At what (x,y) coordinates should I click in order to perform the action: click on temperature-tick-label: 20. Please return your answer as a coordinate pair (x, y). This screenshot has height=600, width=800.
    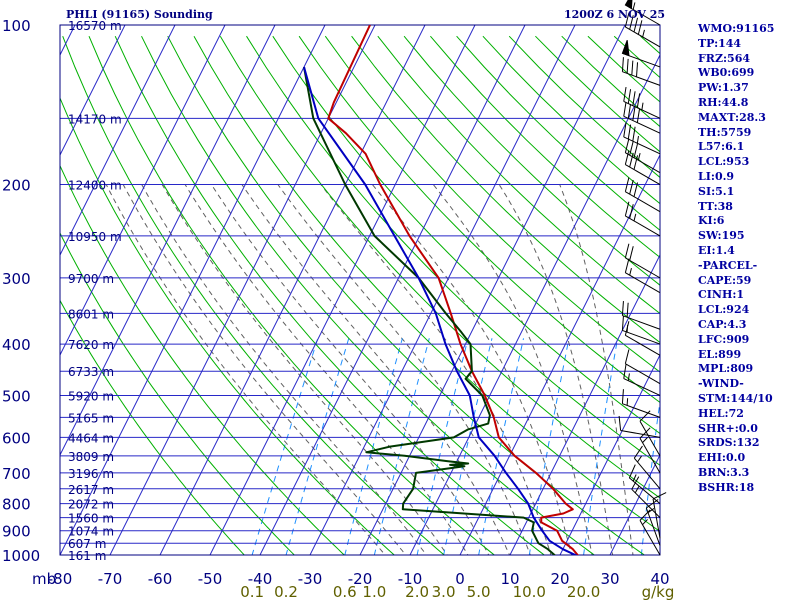
    Looking at the image, I should click on (559, 579).